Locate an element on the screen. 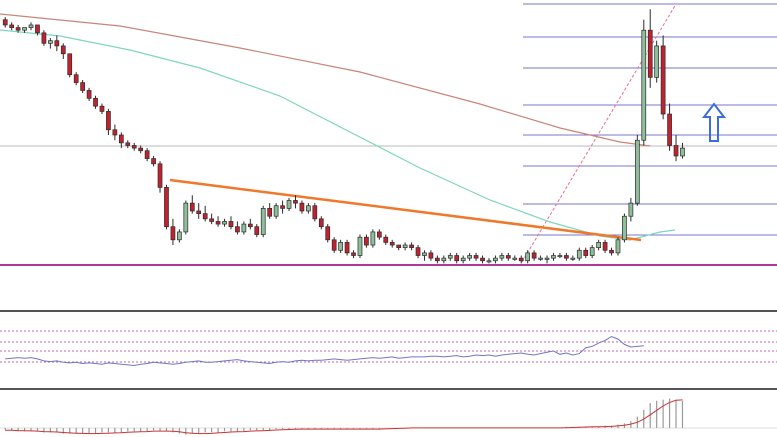 This screenshot has height=437, width=777. rsi-panel is located at coordinates (388, 348).